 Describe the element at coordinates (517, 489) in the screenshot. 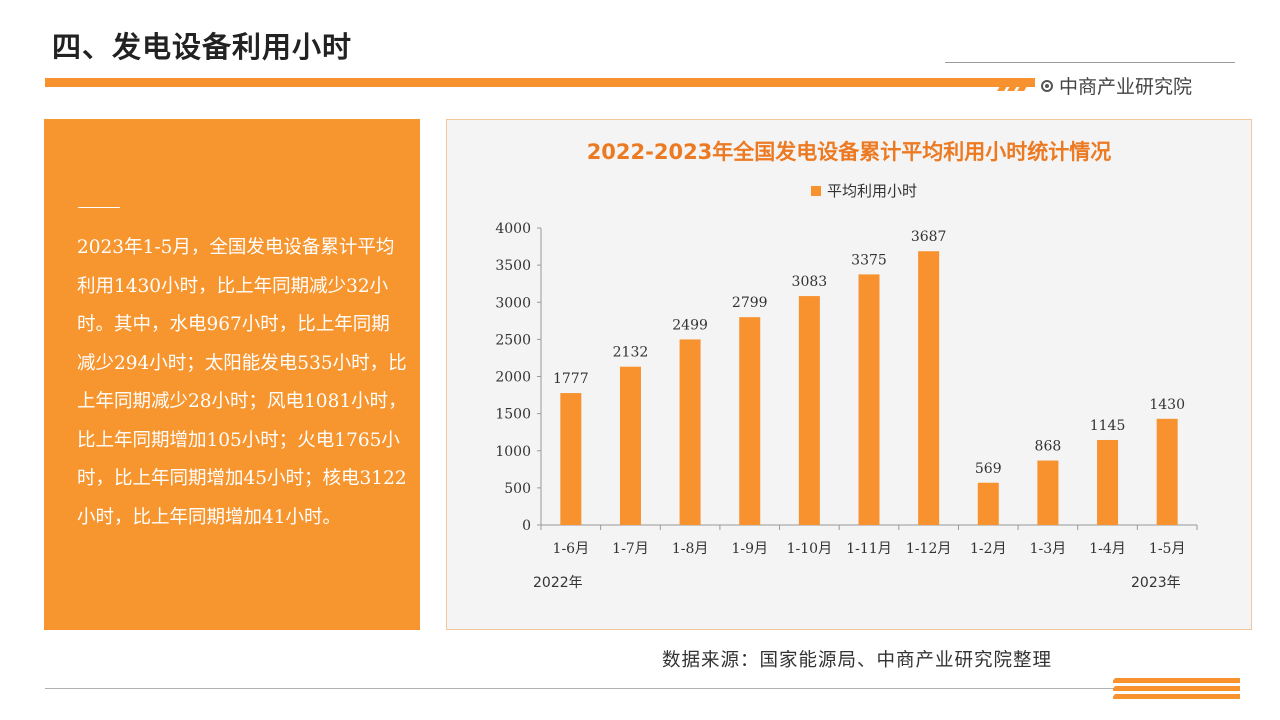

I see `y-tick-label: 500` at that location.